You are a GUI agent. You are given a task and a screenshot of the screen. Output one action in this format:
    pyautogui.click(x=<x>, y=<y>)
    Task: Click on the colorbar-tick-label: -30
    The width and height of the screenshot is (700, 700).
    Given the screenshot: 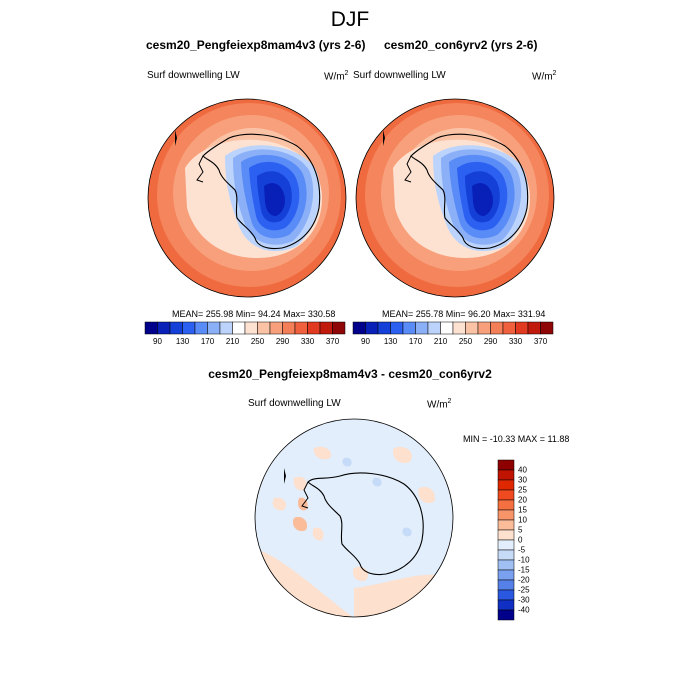 What is the action you would take?
    pyautogui.click(x=524, y=600)
    